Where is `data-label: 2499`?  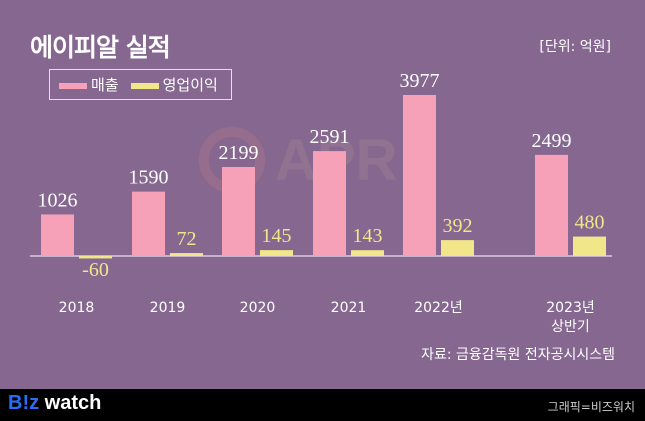
data-label: 2499 is located at coordinates (552, 141).